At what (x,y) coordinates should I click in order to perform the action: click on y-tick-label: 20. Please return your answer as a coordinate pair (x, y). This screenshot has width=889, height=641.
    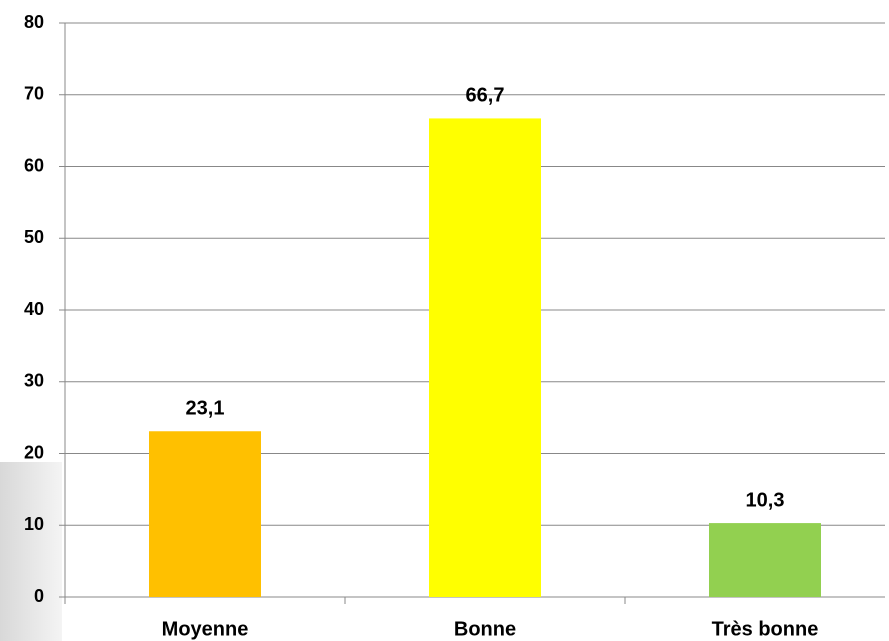
    Looking at the image, I should click on (34, 452).